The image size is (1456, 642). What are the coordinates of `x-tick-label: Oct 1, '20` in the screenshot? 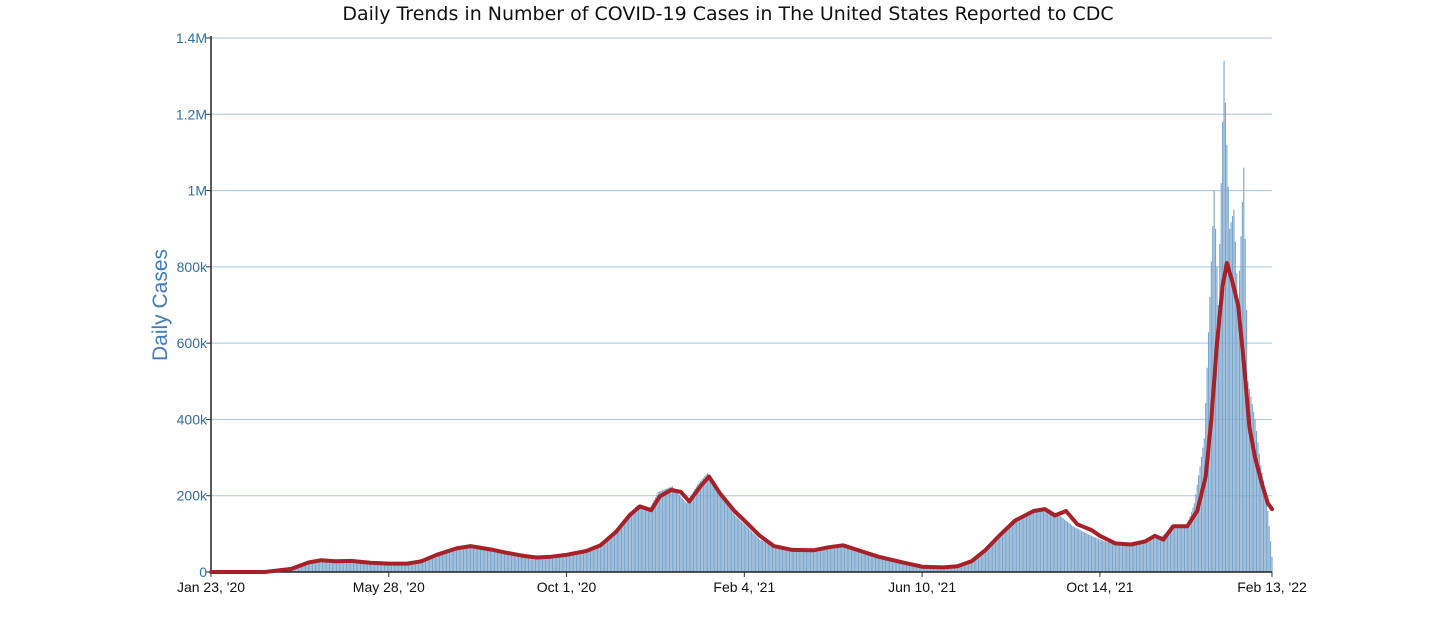 It's located at (567, 587).